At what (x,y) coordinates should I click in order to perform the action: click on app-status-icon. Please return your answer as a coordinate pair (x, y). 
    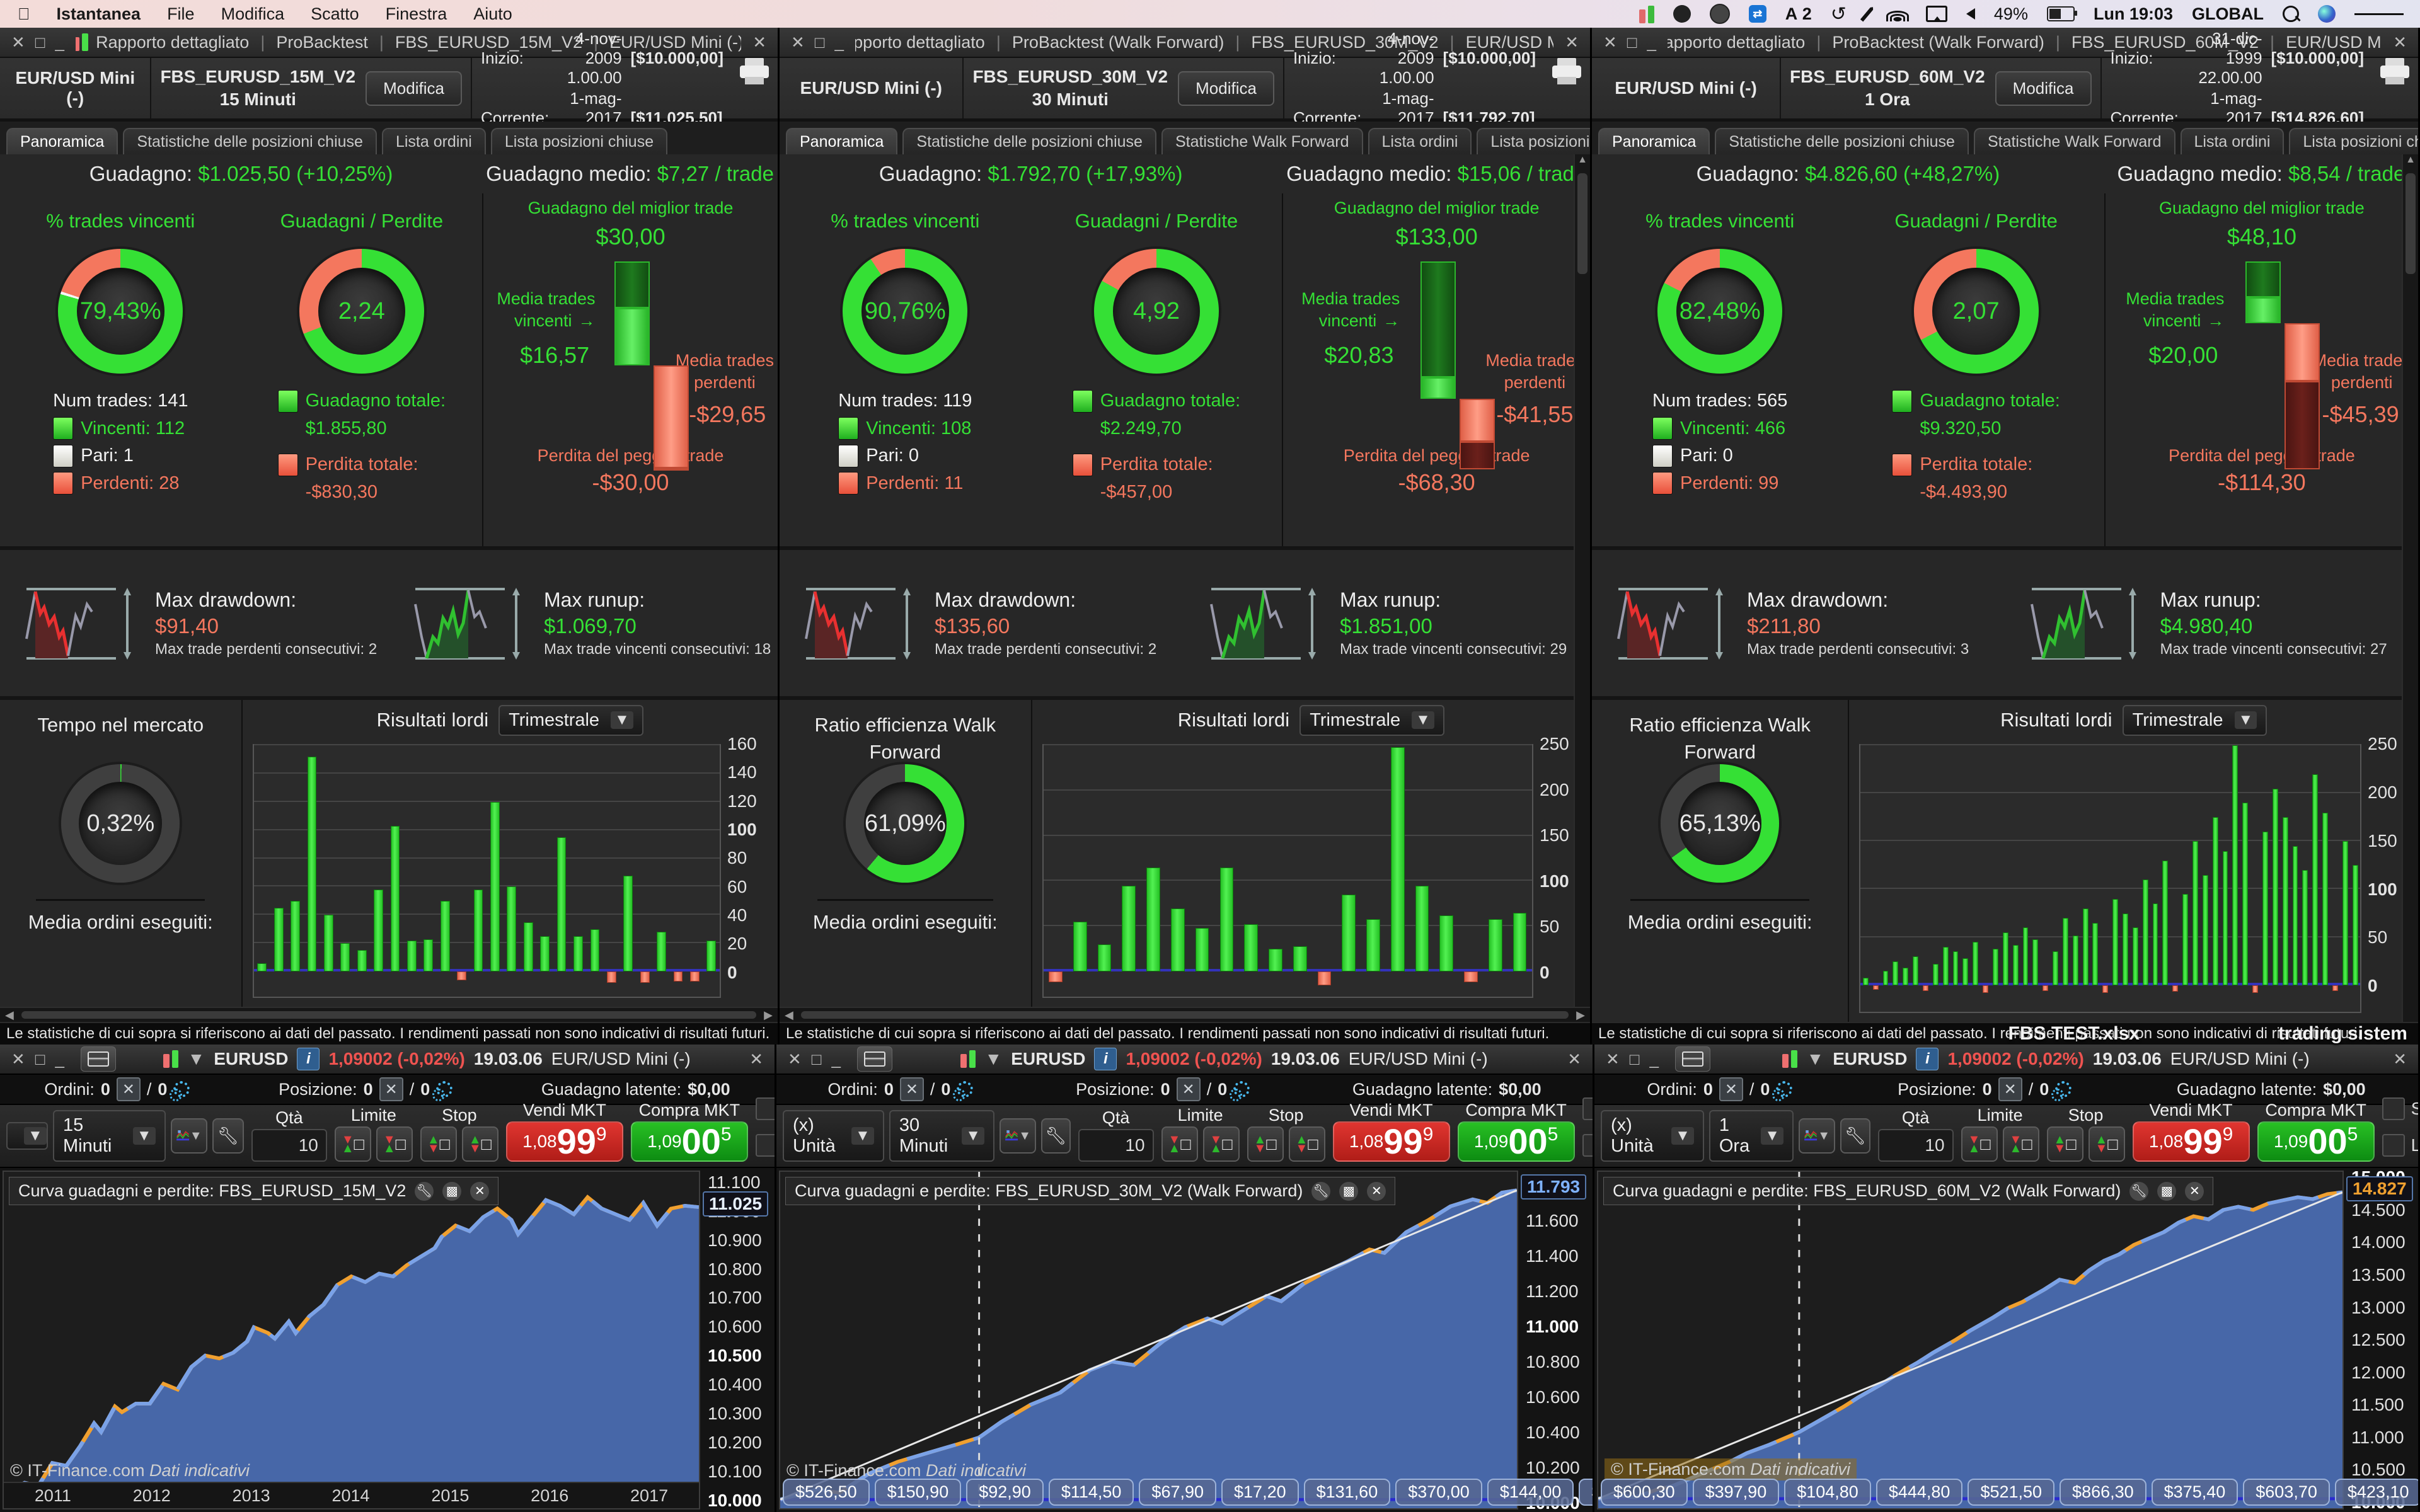
    Looking at the image, I should click on (1682, 14).